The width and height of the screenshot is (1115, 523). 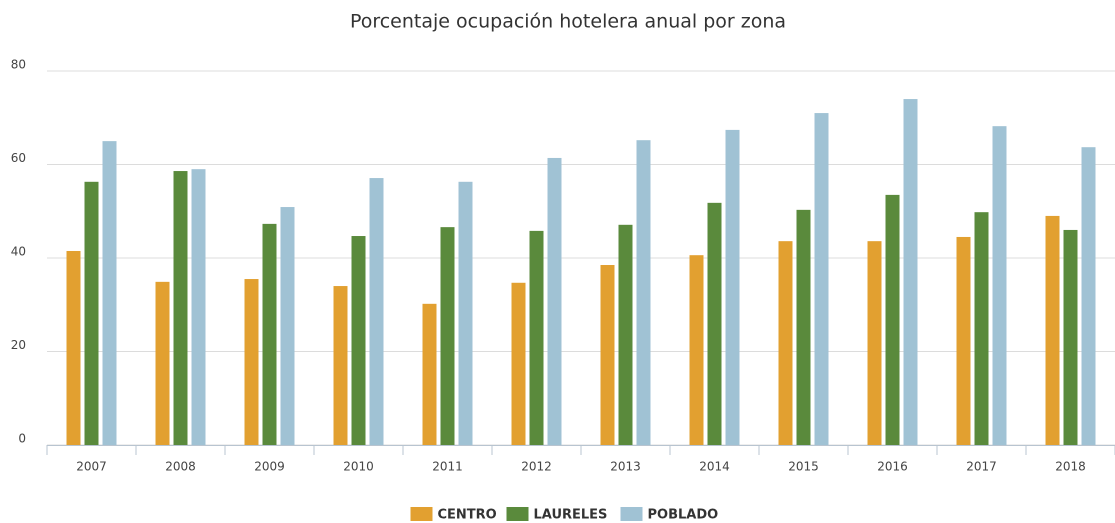 I want to click on y-tick-label: 0, so click(x=22, y=439).